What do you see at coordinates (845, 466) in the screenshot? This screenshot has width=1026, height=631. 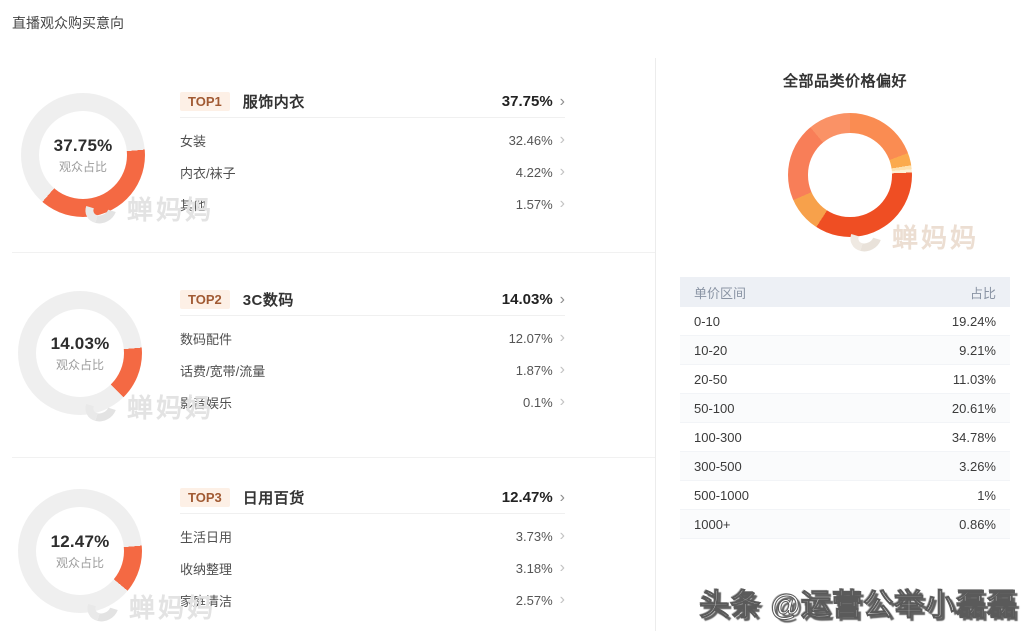 I see `table-row: 300-500 3.26%` at bounding box center [845, 466].